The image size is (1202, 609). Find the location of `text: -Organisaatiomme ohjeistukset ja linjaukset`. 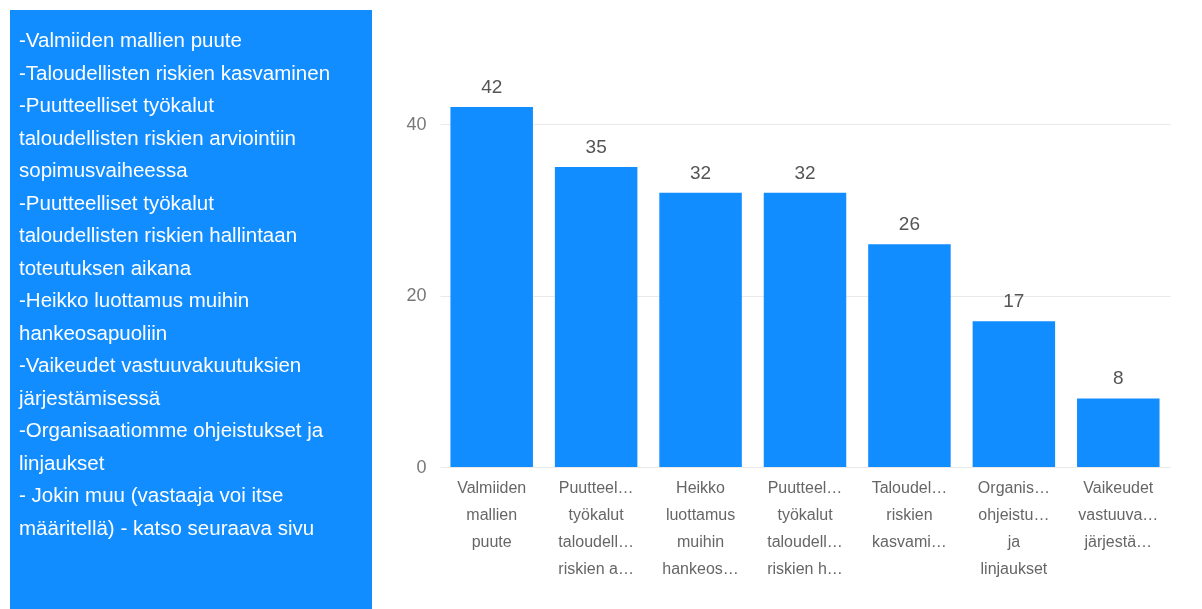

text: -Organisaatiomme ohjeistukset ja linjaukset is located at coordinates (172, 446).